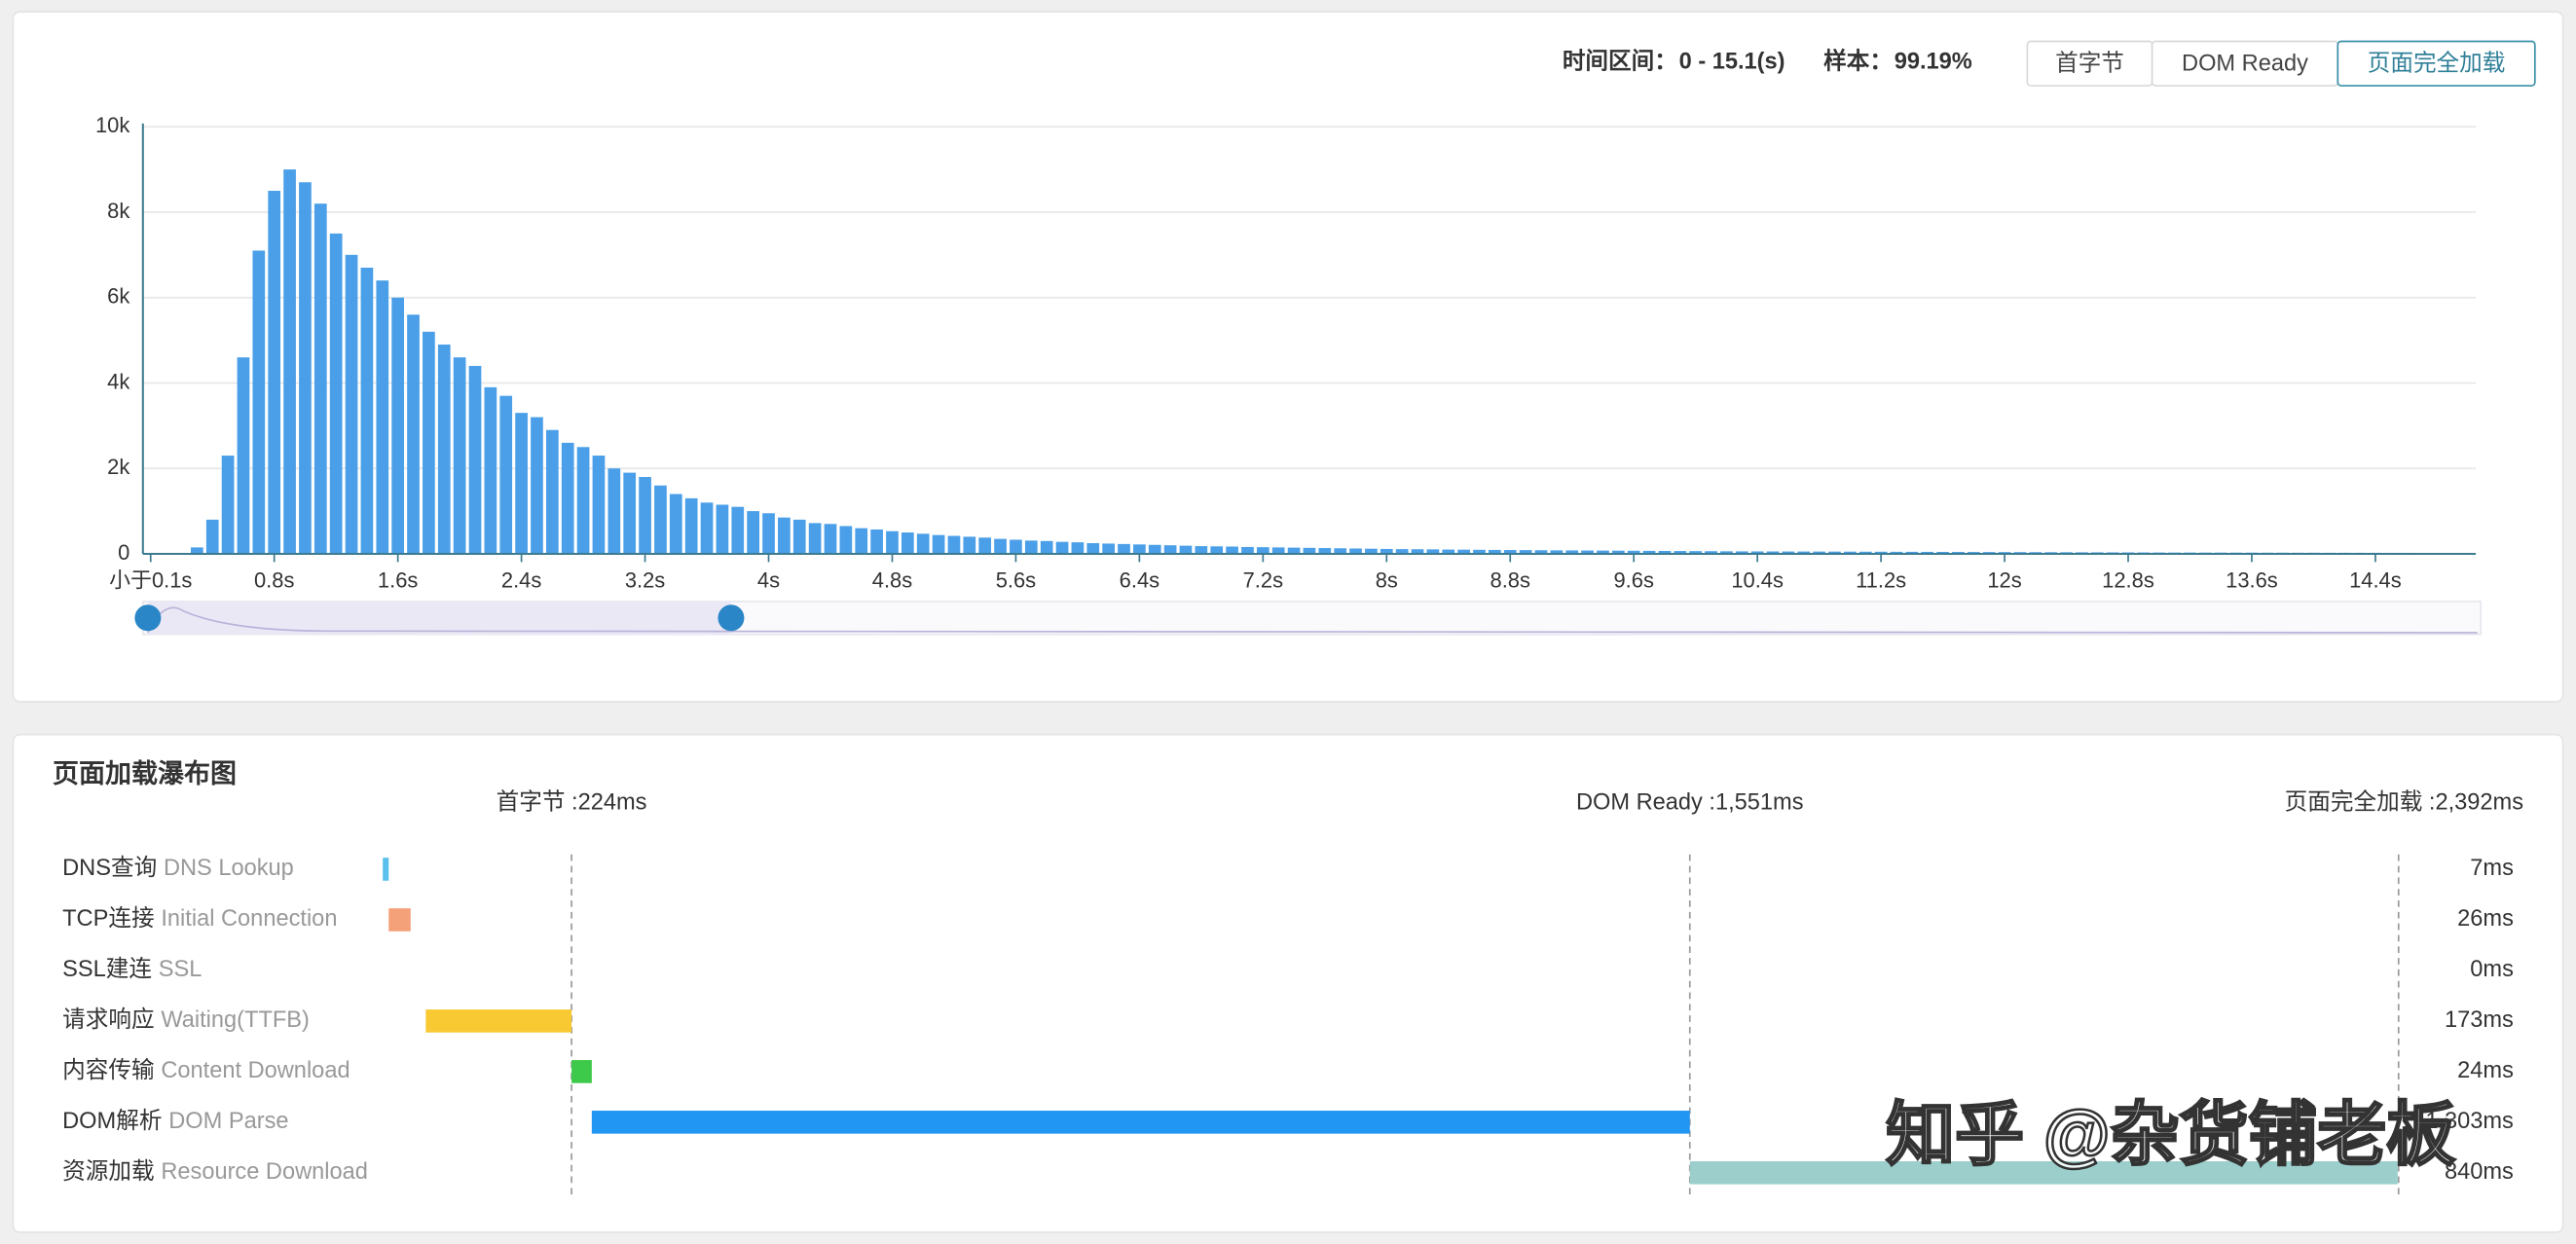 The width and height of the screenshot is (2576, 1244). I want to click on x-tick-label: 11.2s, so click(1881, 579).